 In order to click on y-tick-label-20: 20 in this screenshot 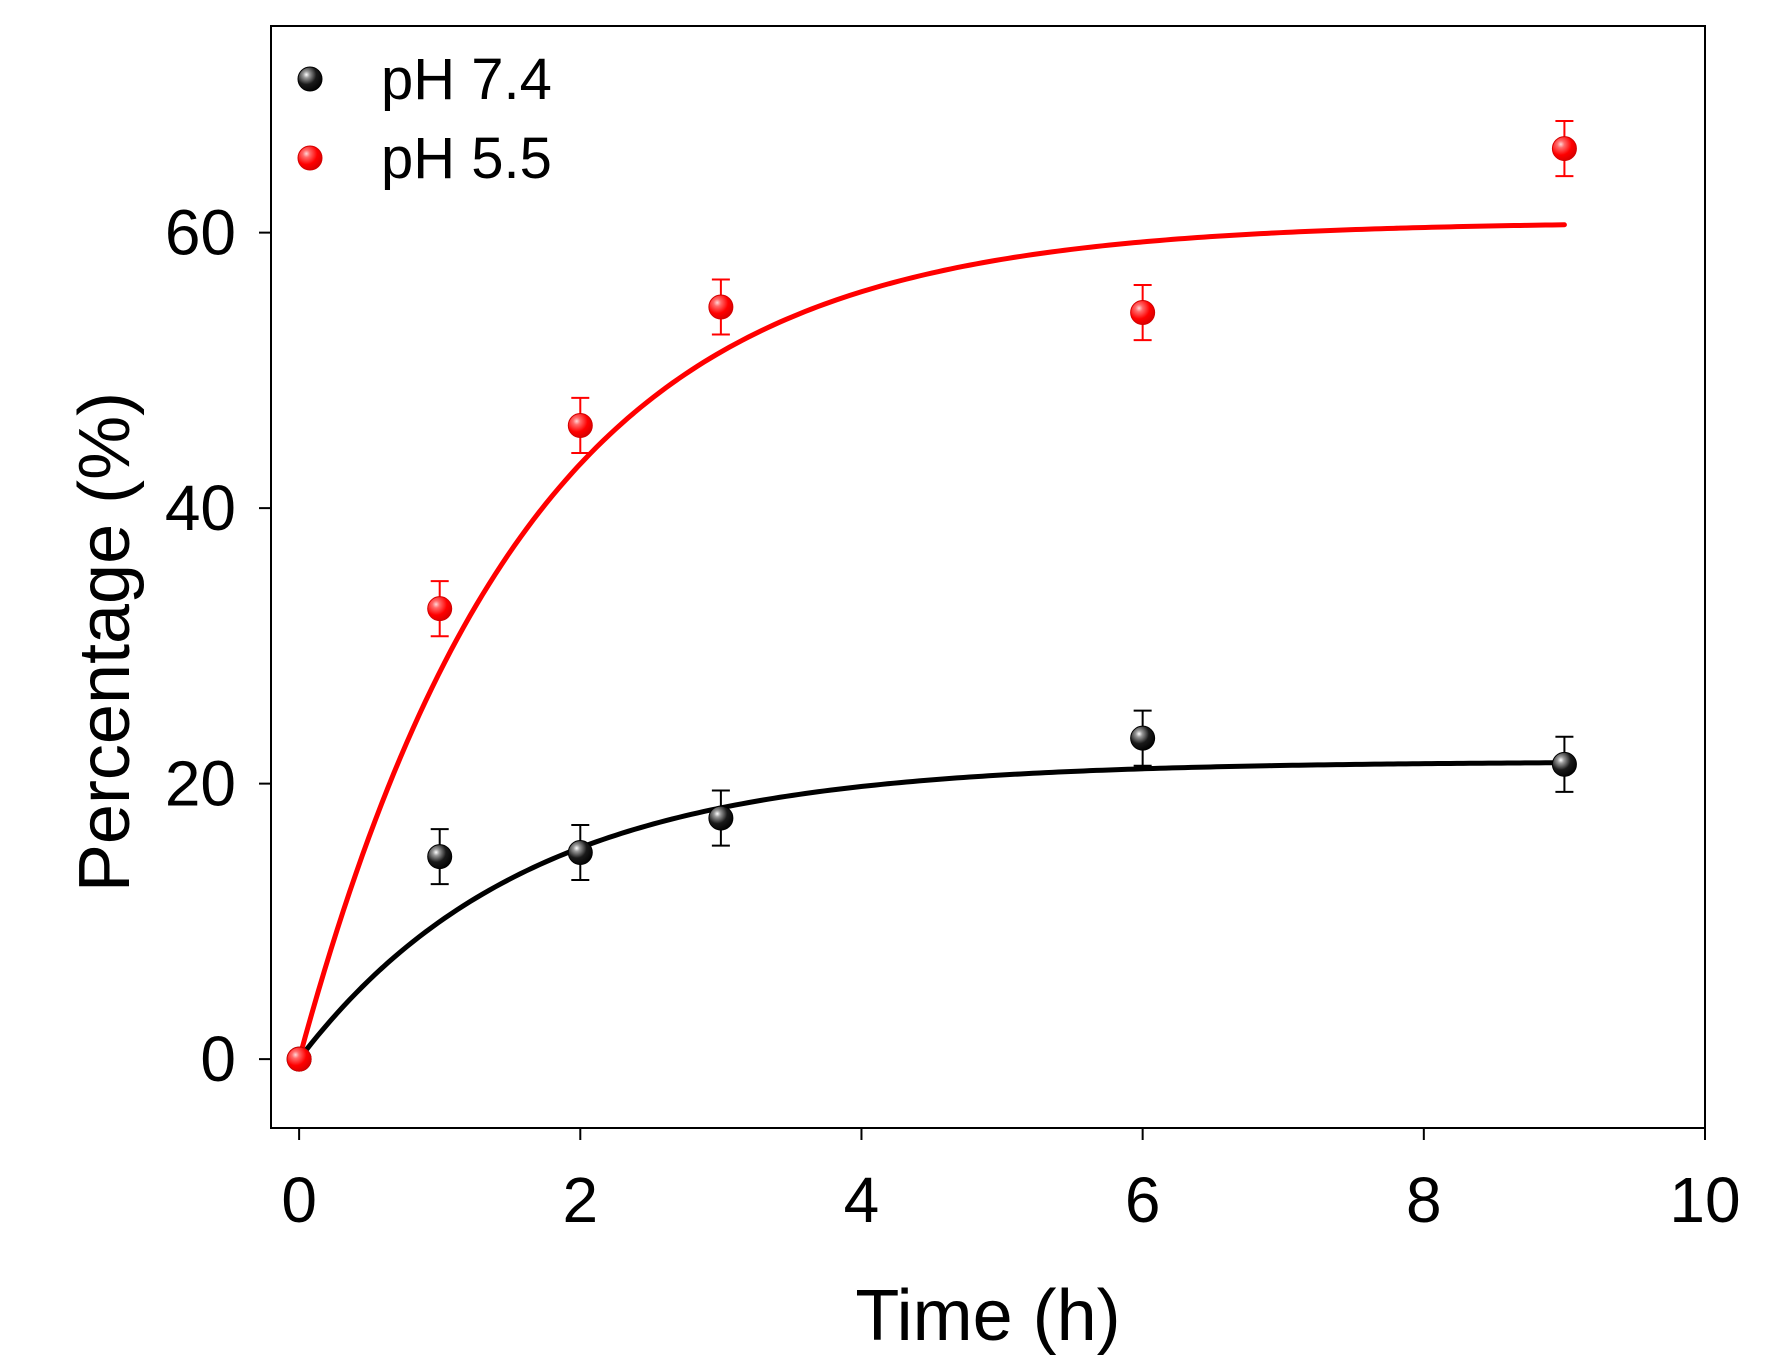, I will do `click(200, 784)`.